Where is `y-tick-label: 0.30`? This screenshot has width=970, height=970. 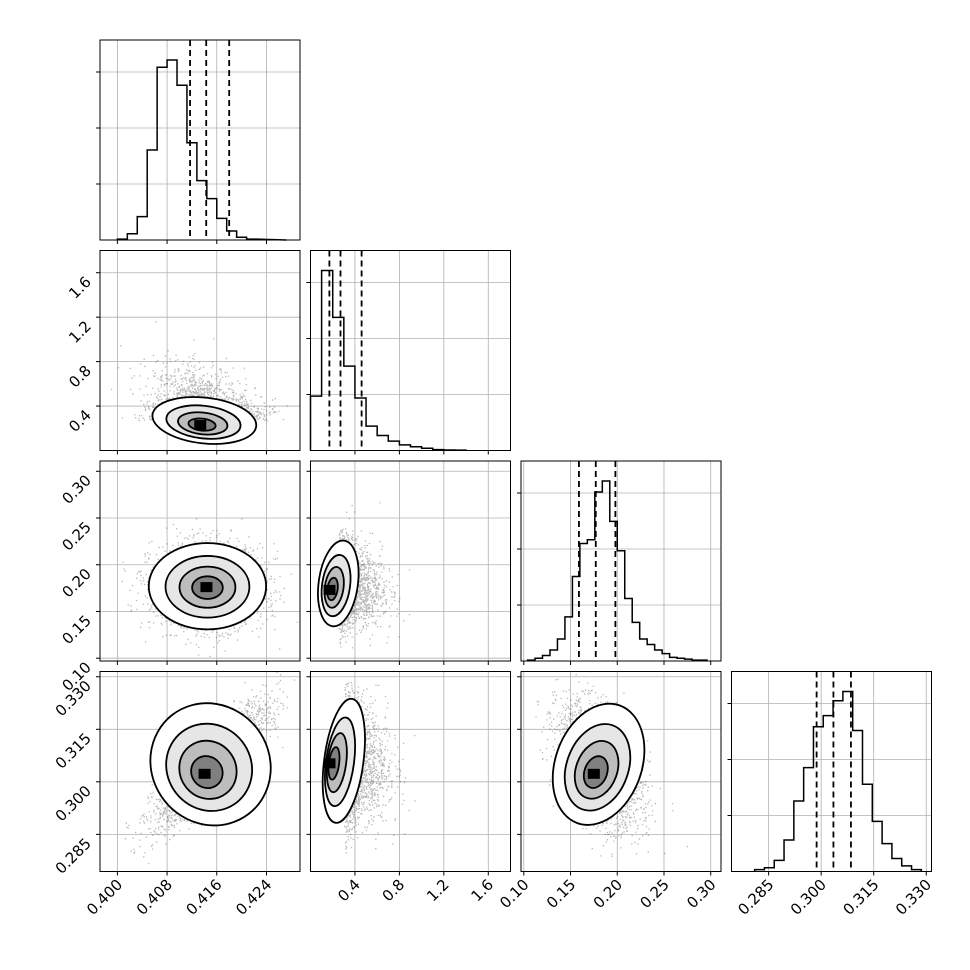
y-tick-label: 0.30 is located at coordinates (76, 489).